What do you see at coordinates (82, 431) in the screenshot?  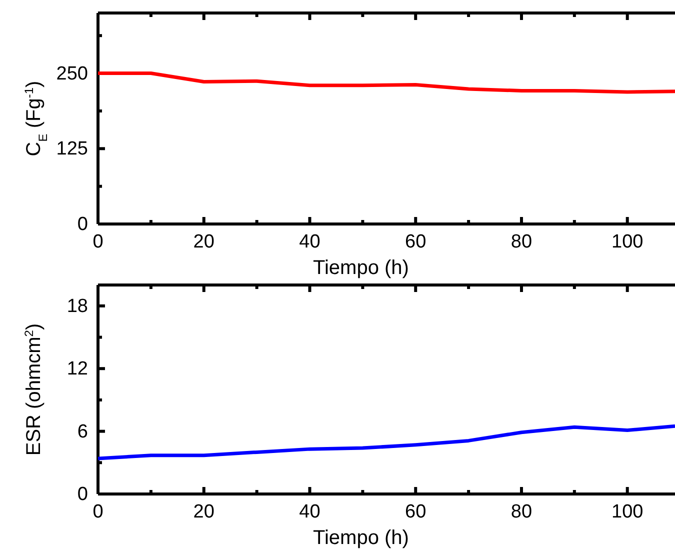 I see `y-tick-label: 6` at bounding box center [82, 431].